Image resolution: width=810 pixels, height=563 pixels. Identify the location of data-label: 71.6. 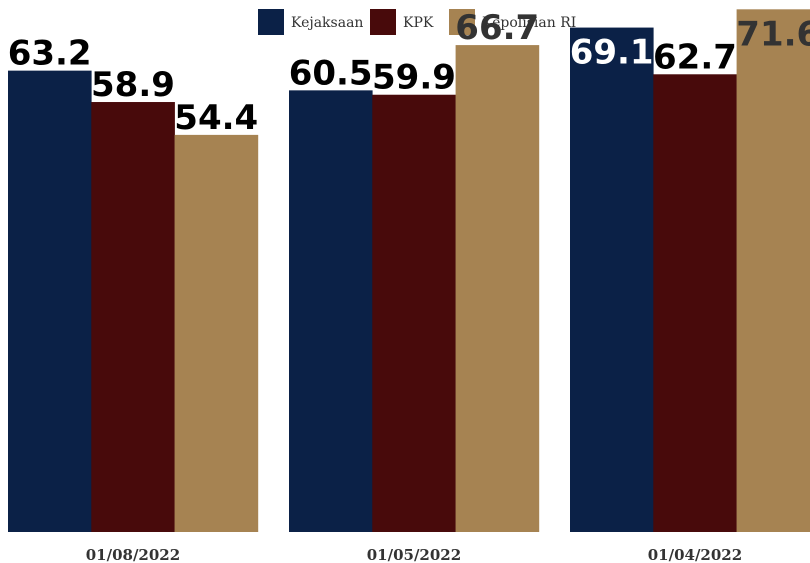
(773, 34).